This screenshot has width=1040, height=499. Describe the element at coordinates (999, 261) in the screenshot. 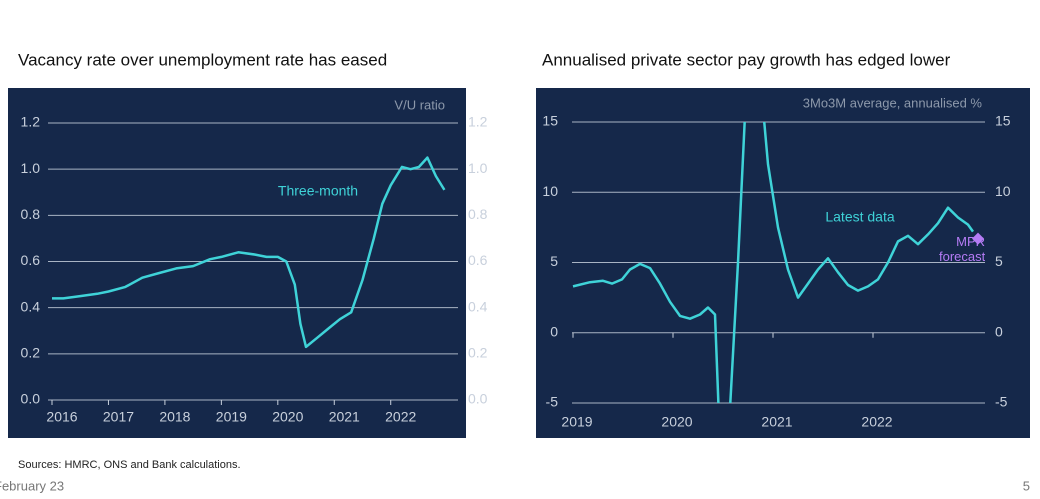

I see `y2-tick-label: 5` at that location.